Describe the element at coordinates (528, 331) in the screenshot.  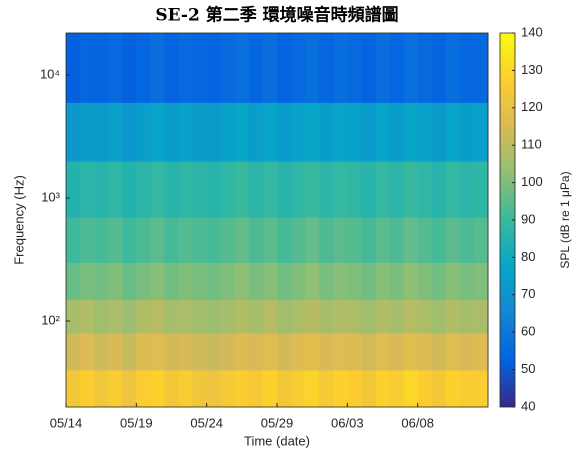
I see `colorbar-tick-label: 60` at that location.